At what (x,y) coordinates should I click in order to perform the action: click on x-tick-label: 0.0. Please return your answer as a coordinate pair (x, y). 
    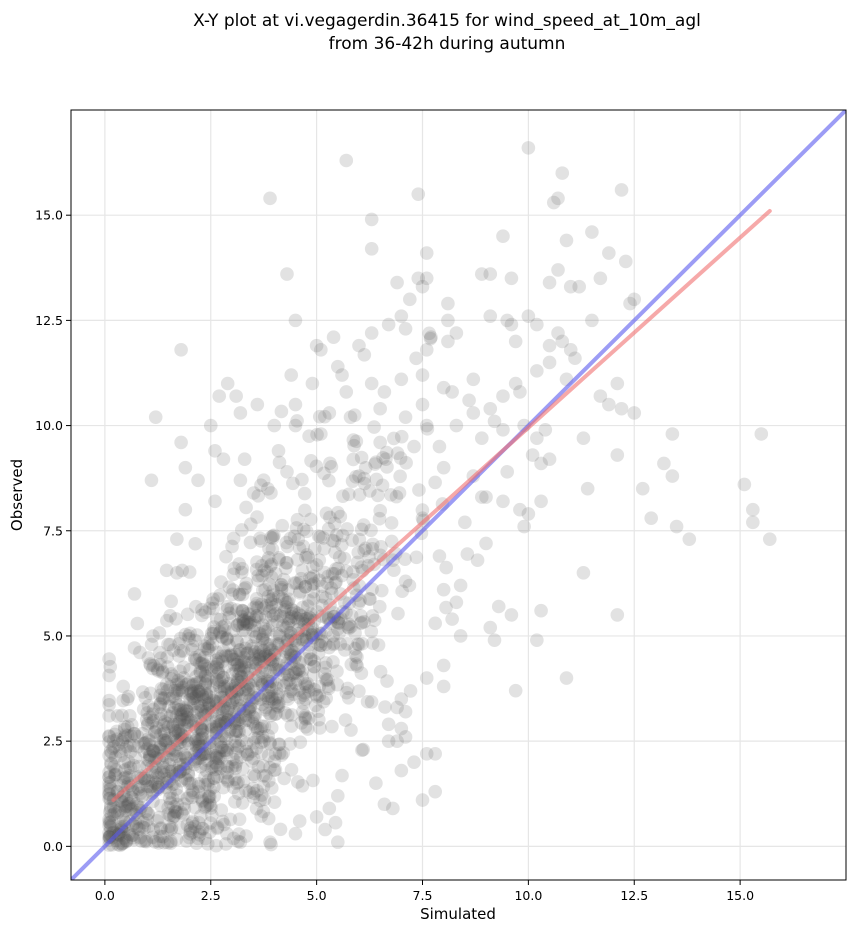
    Looking at the image, I should click on (105, 895).